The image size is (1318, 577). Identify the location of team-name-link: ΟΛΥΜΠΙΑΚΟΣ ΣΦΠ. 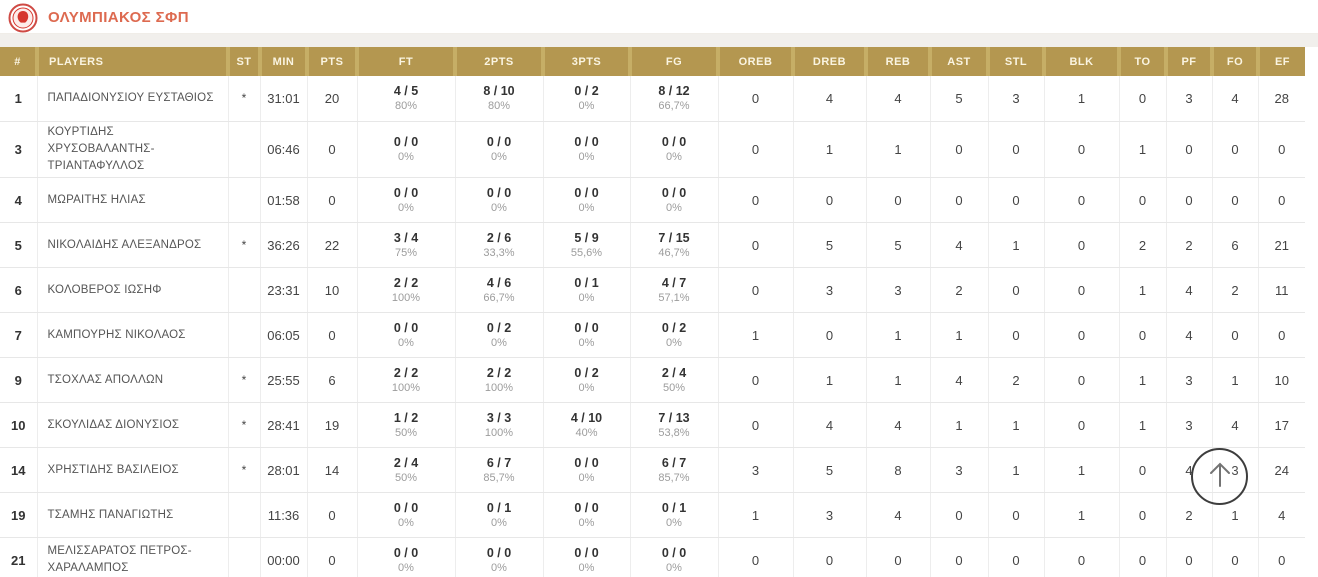
(118, 17).